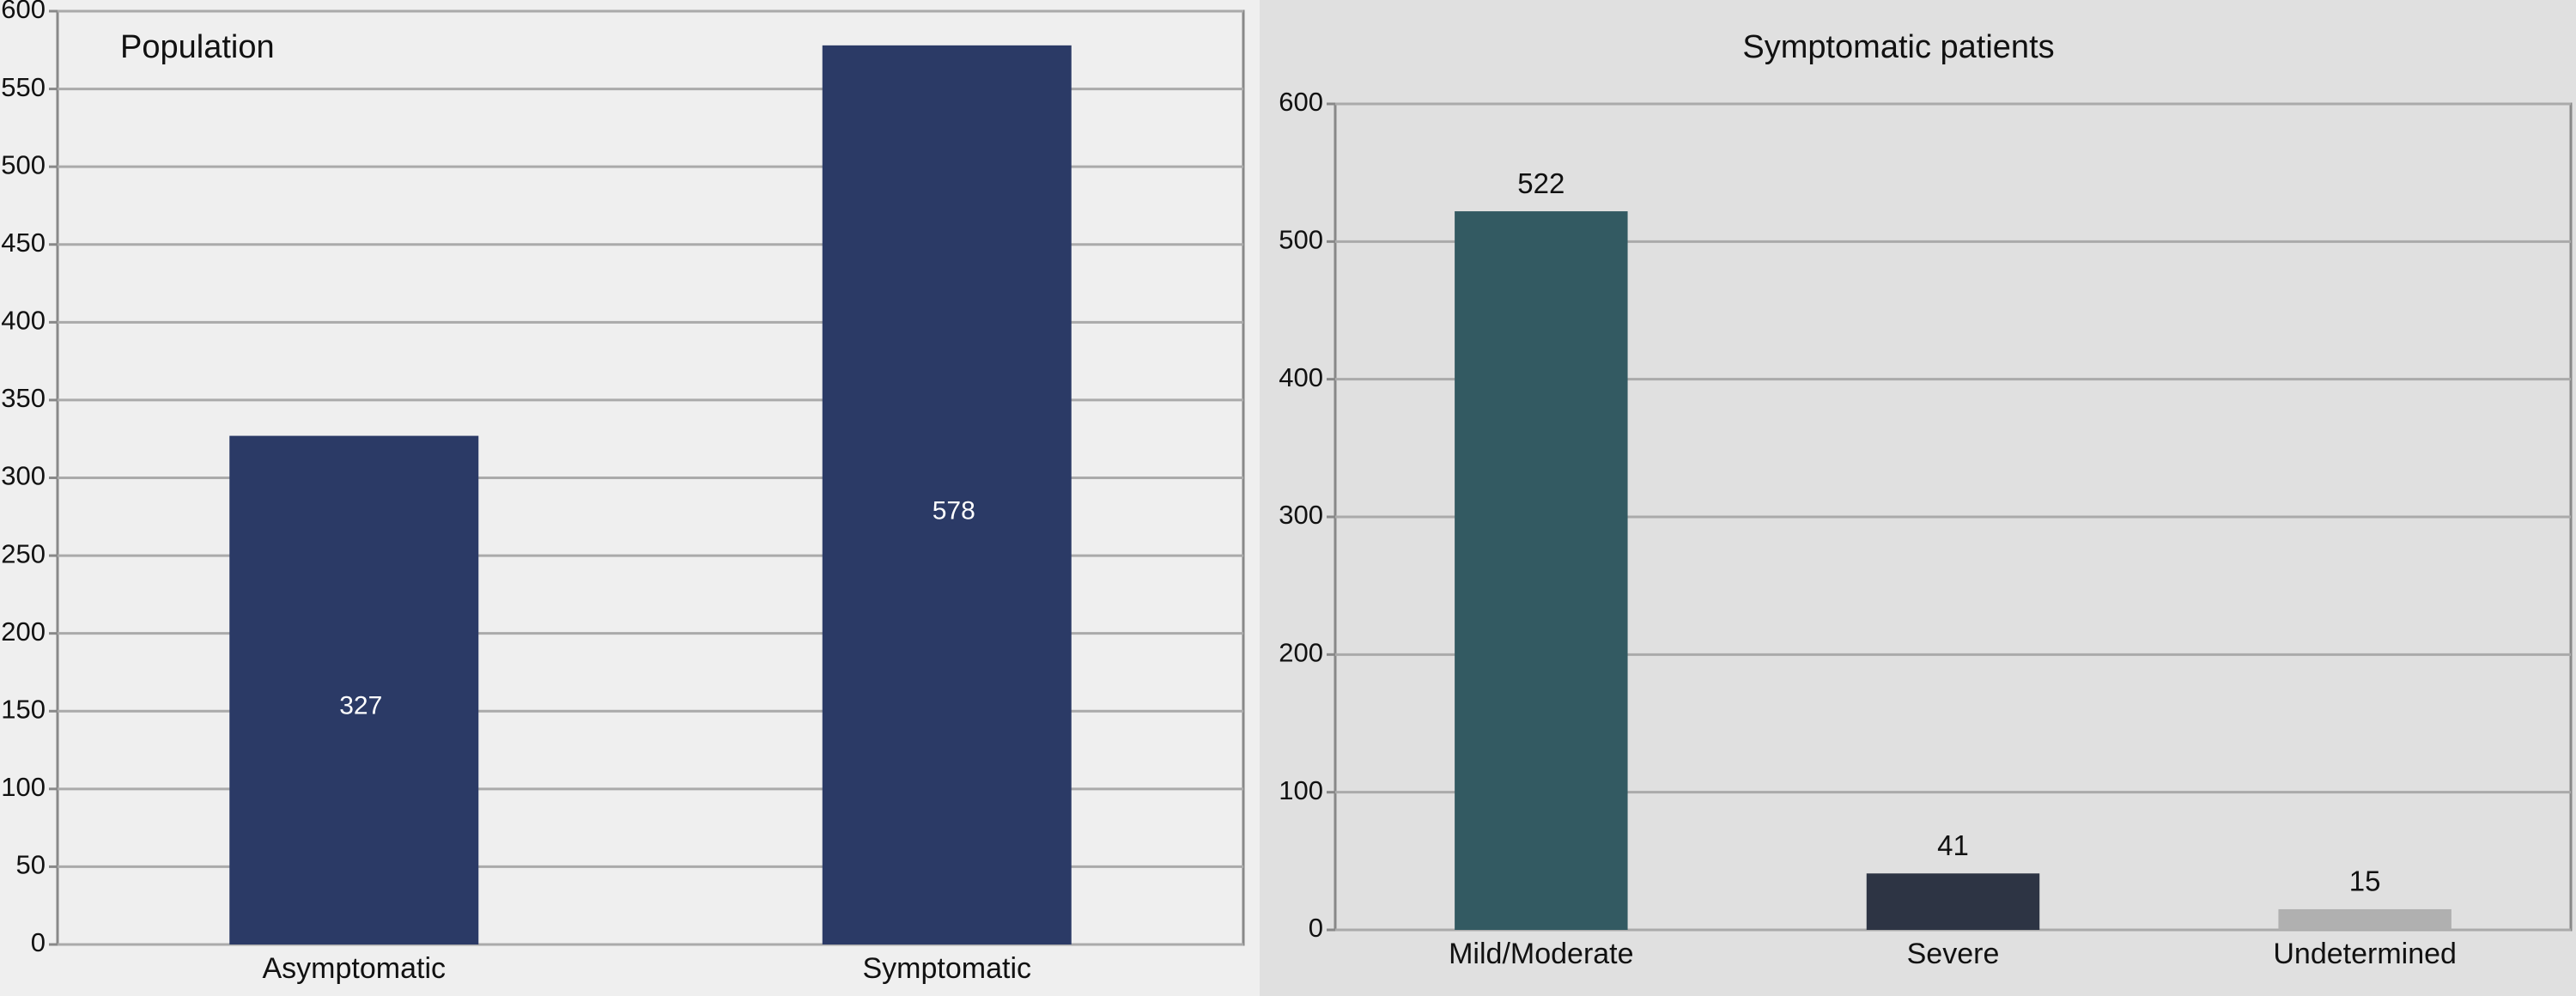 Image resolution: width=2576 pixels, height=996 pixels. I want to click on data-label: 578, so click(954, 511).